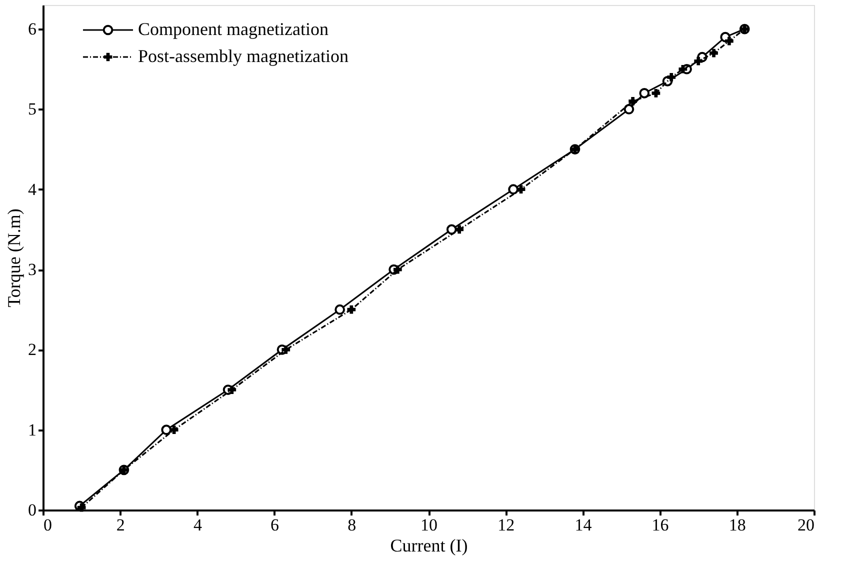 The width and height of the screenshot is (844, 583). Describe the element at coordinates (14, 258) in the screenshot. I see `y-axis-title: Torque (N.m)` at that location.